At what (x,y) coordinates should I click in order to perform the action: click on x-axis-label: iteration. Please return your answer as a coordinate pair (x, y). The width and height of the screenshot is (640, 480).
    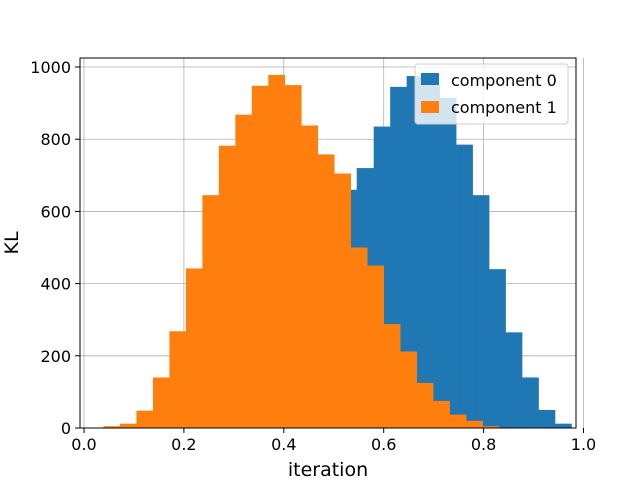
    Looking at the image, I should click on (328, 469).